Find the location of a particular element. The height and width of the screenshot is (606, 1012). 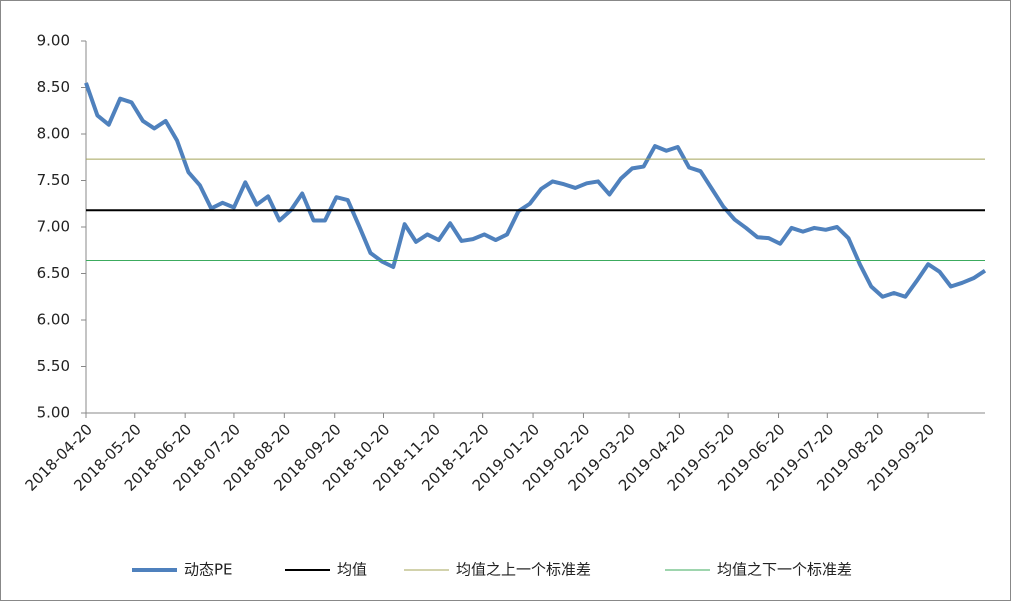

y-tick-label: 9.00 is located at coordinates (53, 41).